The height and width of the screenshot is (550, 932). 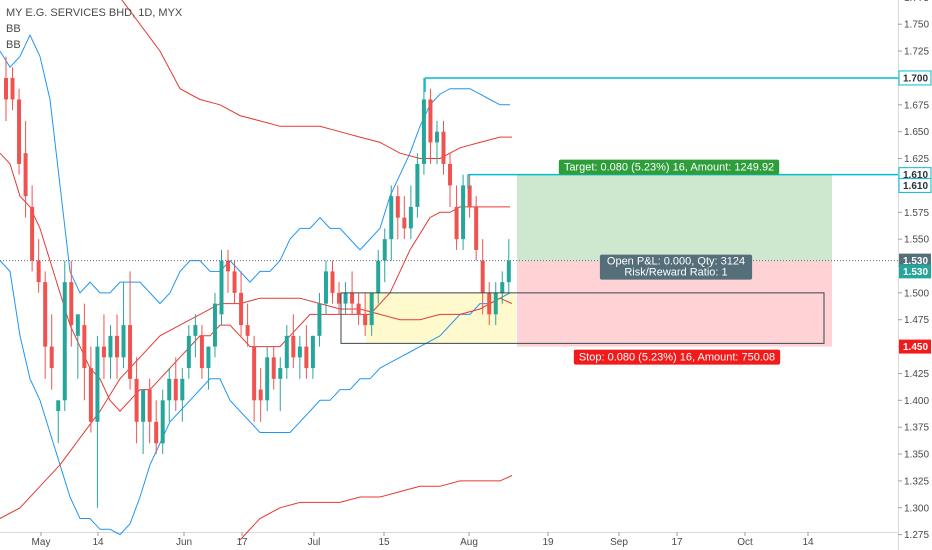 I want to click on symbol-title: MY E.G. SERVICES BHD, 1D, MYX, so click(x=94, y=13).